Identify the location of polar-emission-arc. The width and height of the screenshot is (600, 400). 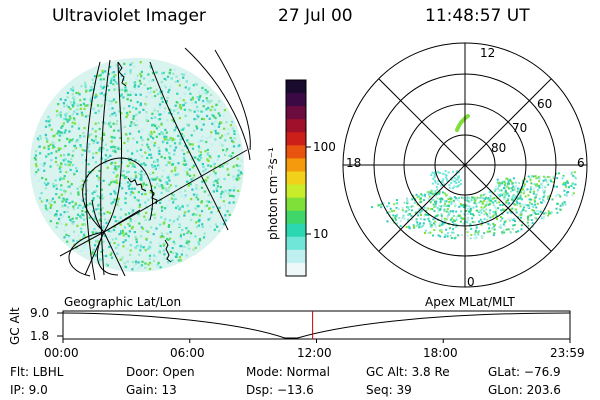
(462, 123).